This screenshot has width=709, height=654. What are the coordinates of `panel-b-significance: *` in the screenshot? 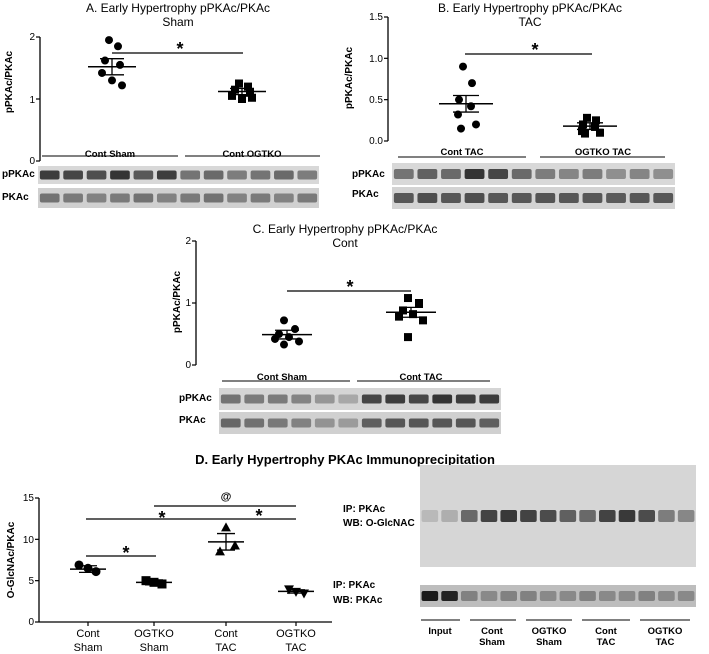 It's located at (534, 50).